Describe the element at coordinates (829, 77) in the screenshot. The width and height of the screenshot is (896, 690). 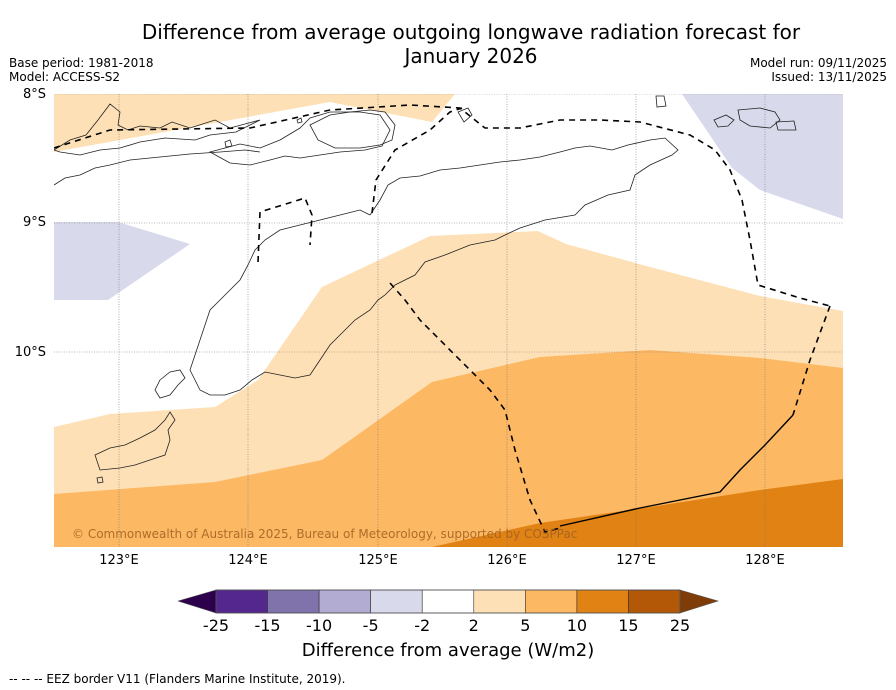
I see `issued-date: Issued: 13/11/2025` at that location.